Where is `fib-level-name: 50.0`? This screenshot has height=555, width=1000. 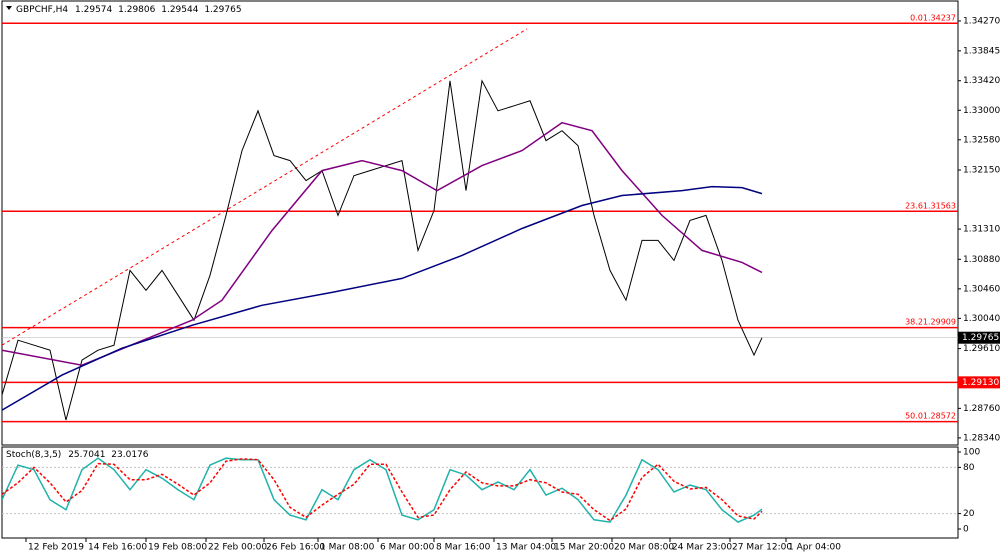 fib-level-name: 50.0 is located at coordinates (914, 415).